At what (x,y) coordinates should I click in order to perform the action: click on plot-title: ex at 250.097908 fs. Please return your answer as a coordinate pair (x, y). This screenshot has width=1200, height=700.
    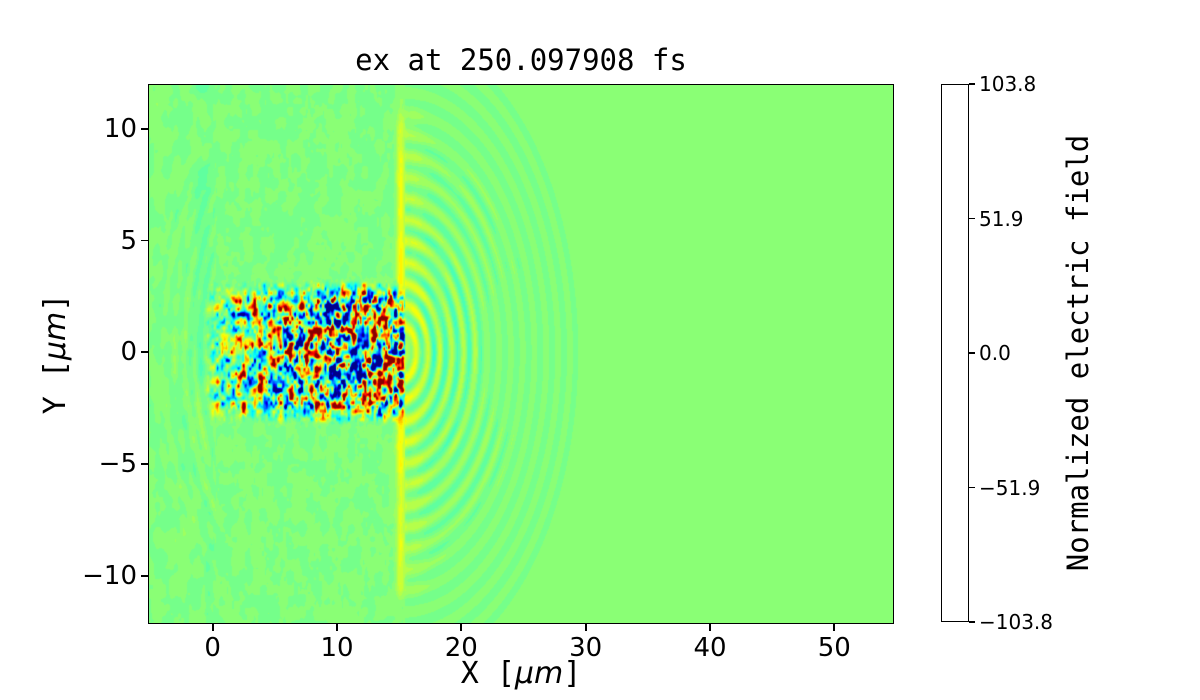
    Looking at the image, I should click on (521, 60).